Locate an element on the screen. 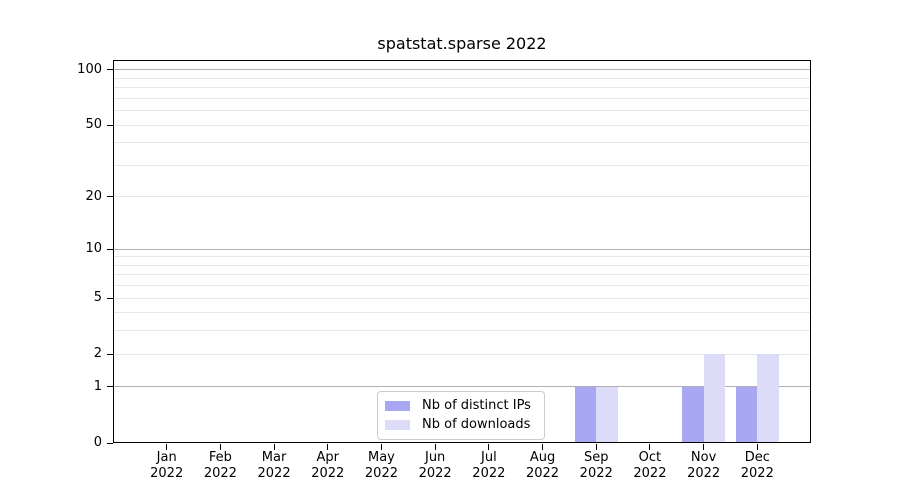 The image size is (900, 500). y-tick-label-100: 100 is located at coordinates (89, 69).